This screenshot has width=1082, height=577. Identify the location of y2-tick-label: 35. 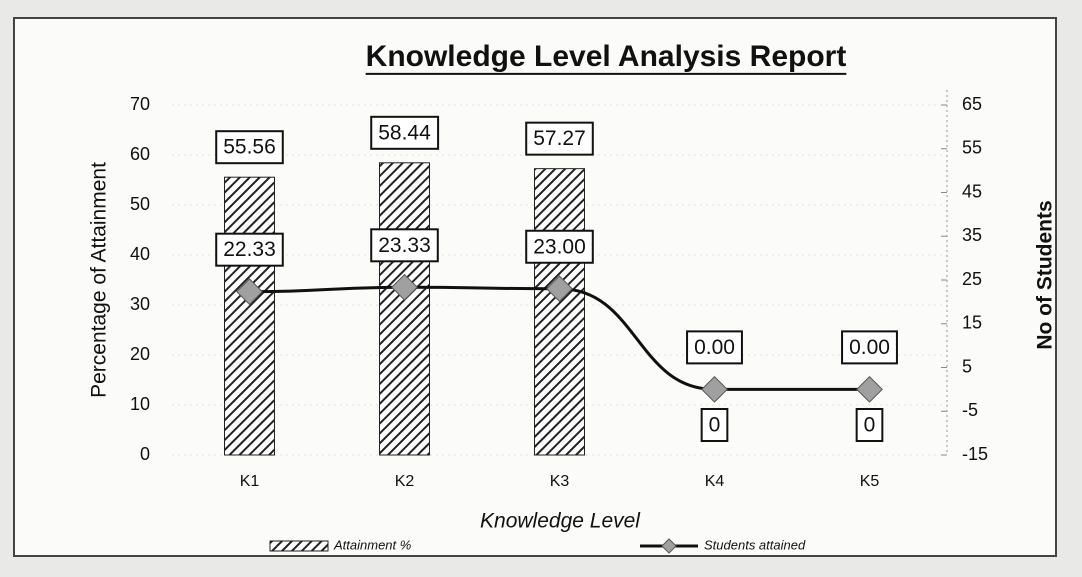
(972, 235).